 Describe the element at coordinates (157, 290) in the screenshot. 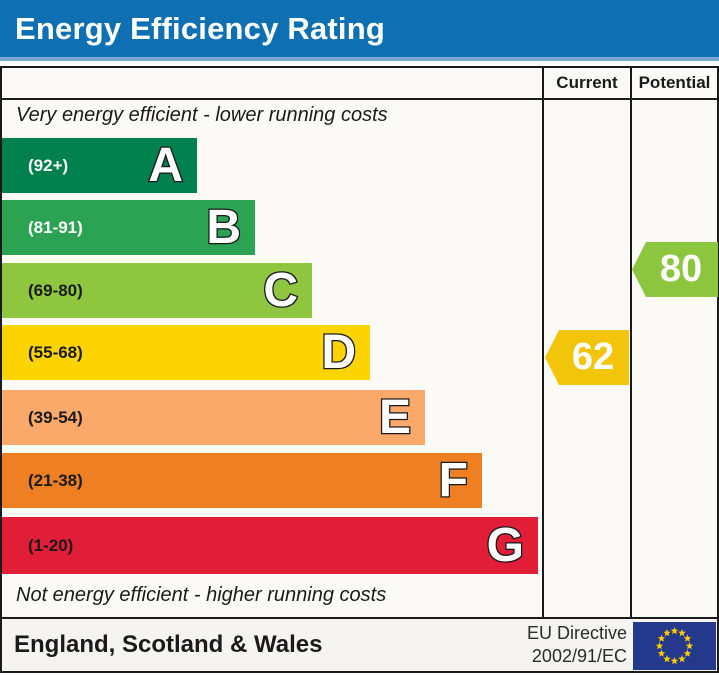

I see `band-row-c: (69-80) C` at that location.